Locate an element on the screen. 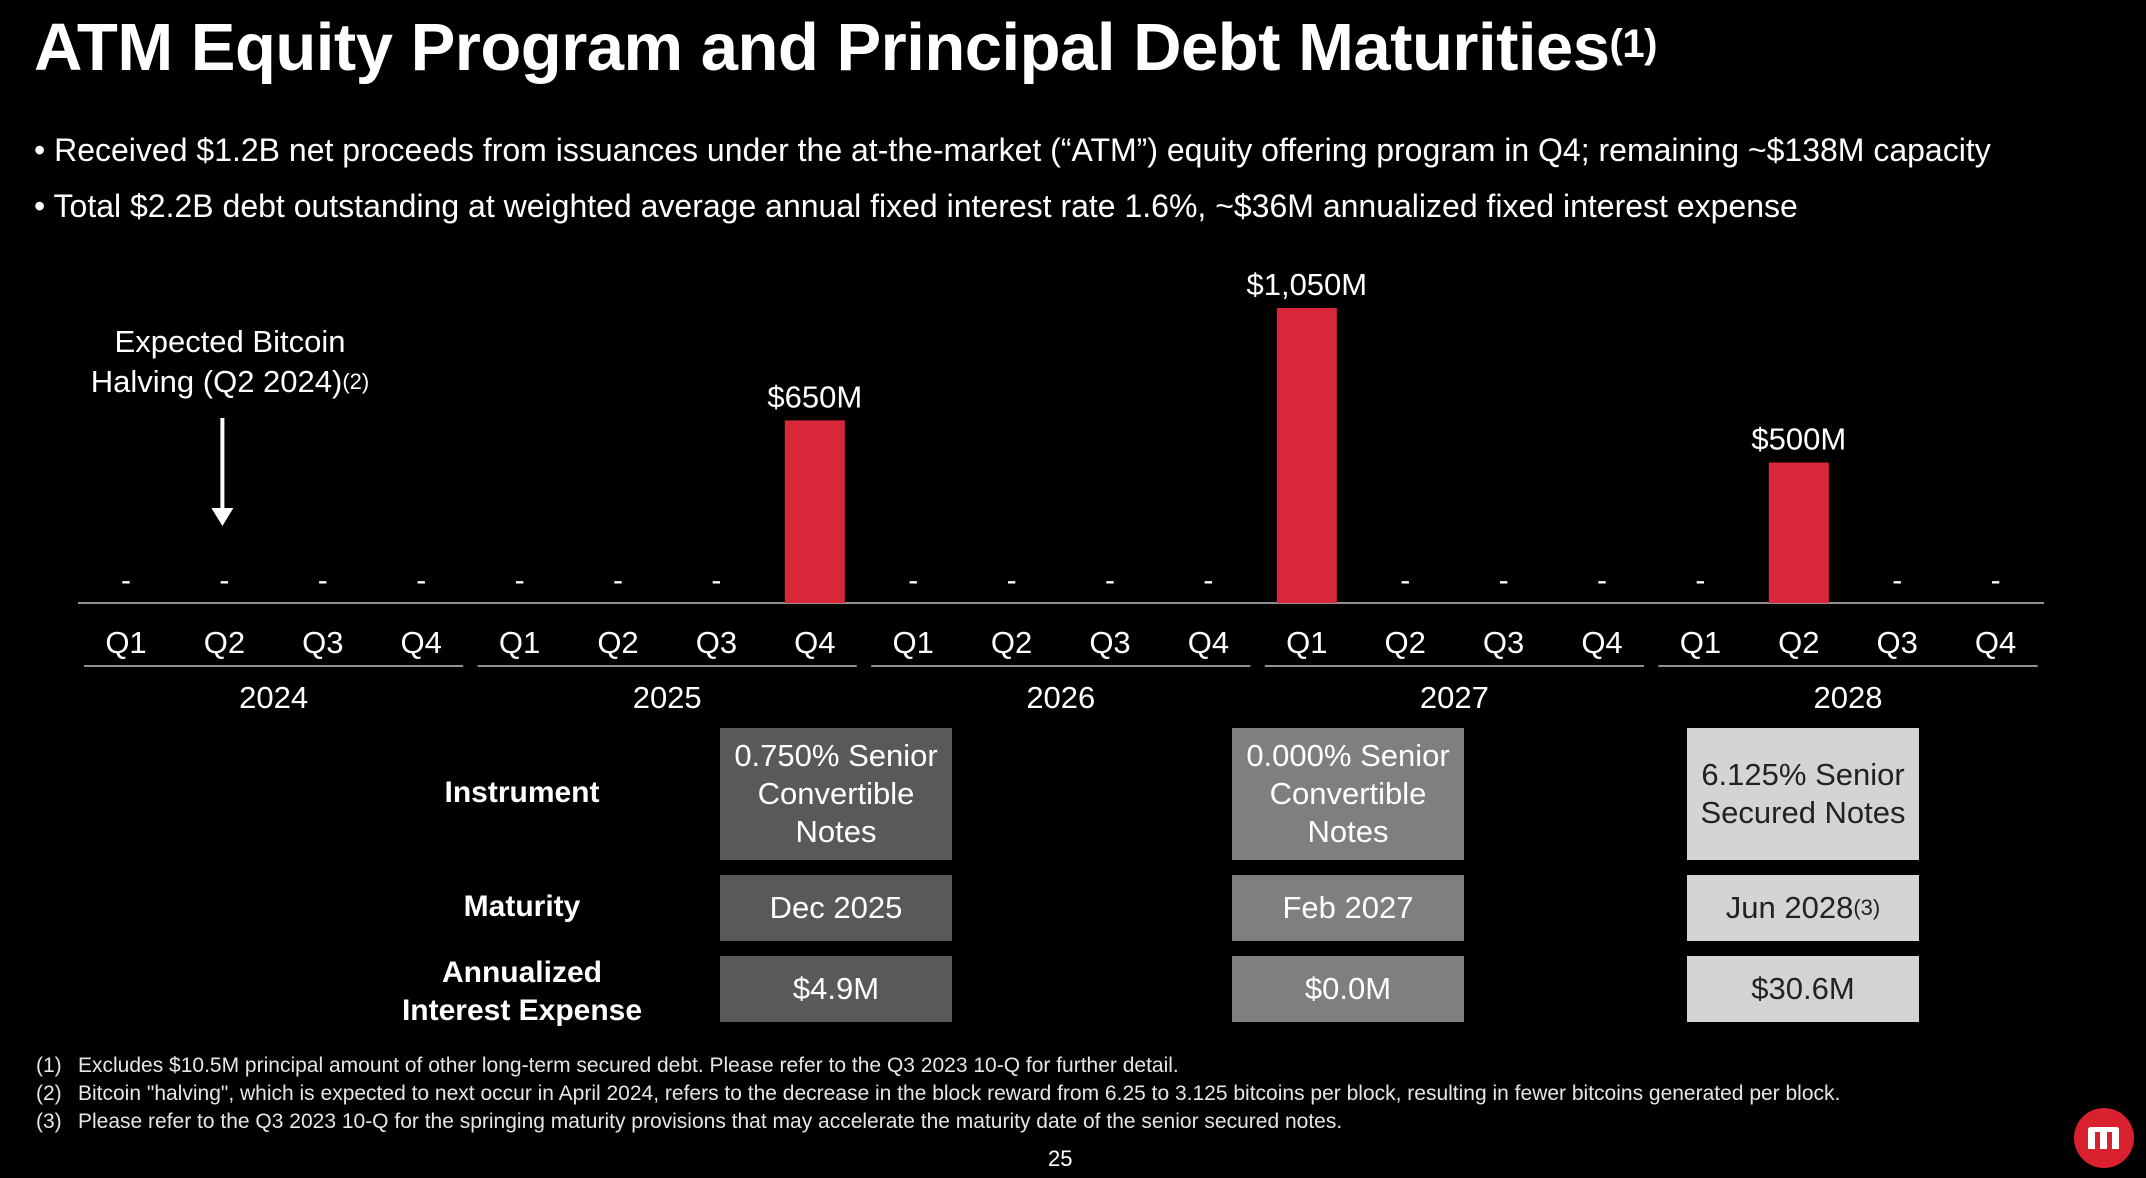 This screenshot has width=2146, height=1178. year-label: 2025 is located at coordinates (667, 697).